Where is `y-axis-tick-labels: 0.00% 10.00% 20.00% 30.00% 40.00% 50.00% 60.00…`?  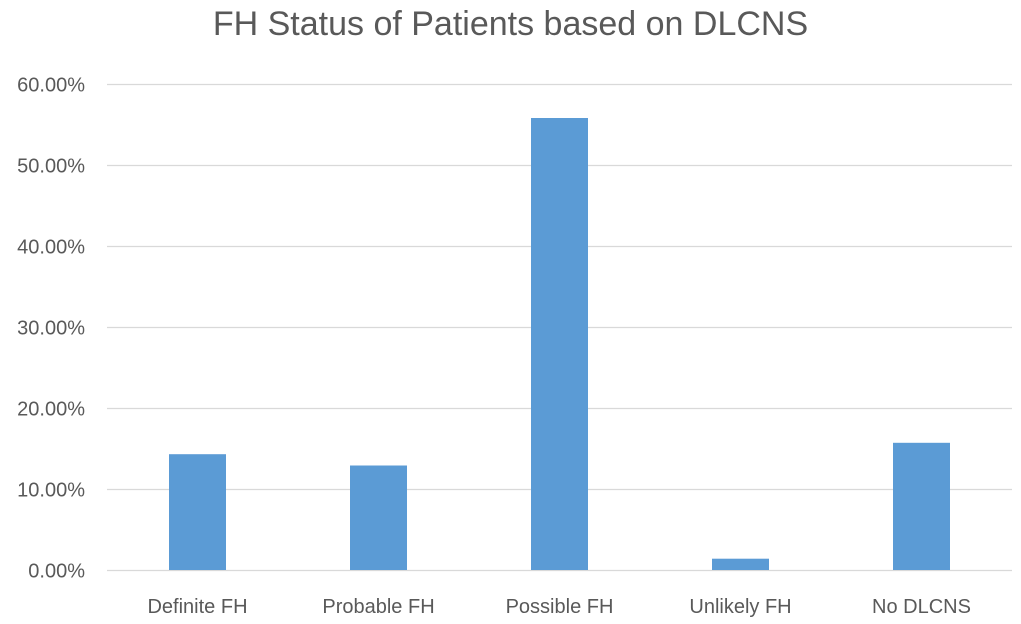 y-axis-tick-labels: 0.00% 10.00% 20.00% 30.00% 40.00% 50.00% 60.00… is located at coordinates (51, 329).